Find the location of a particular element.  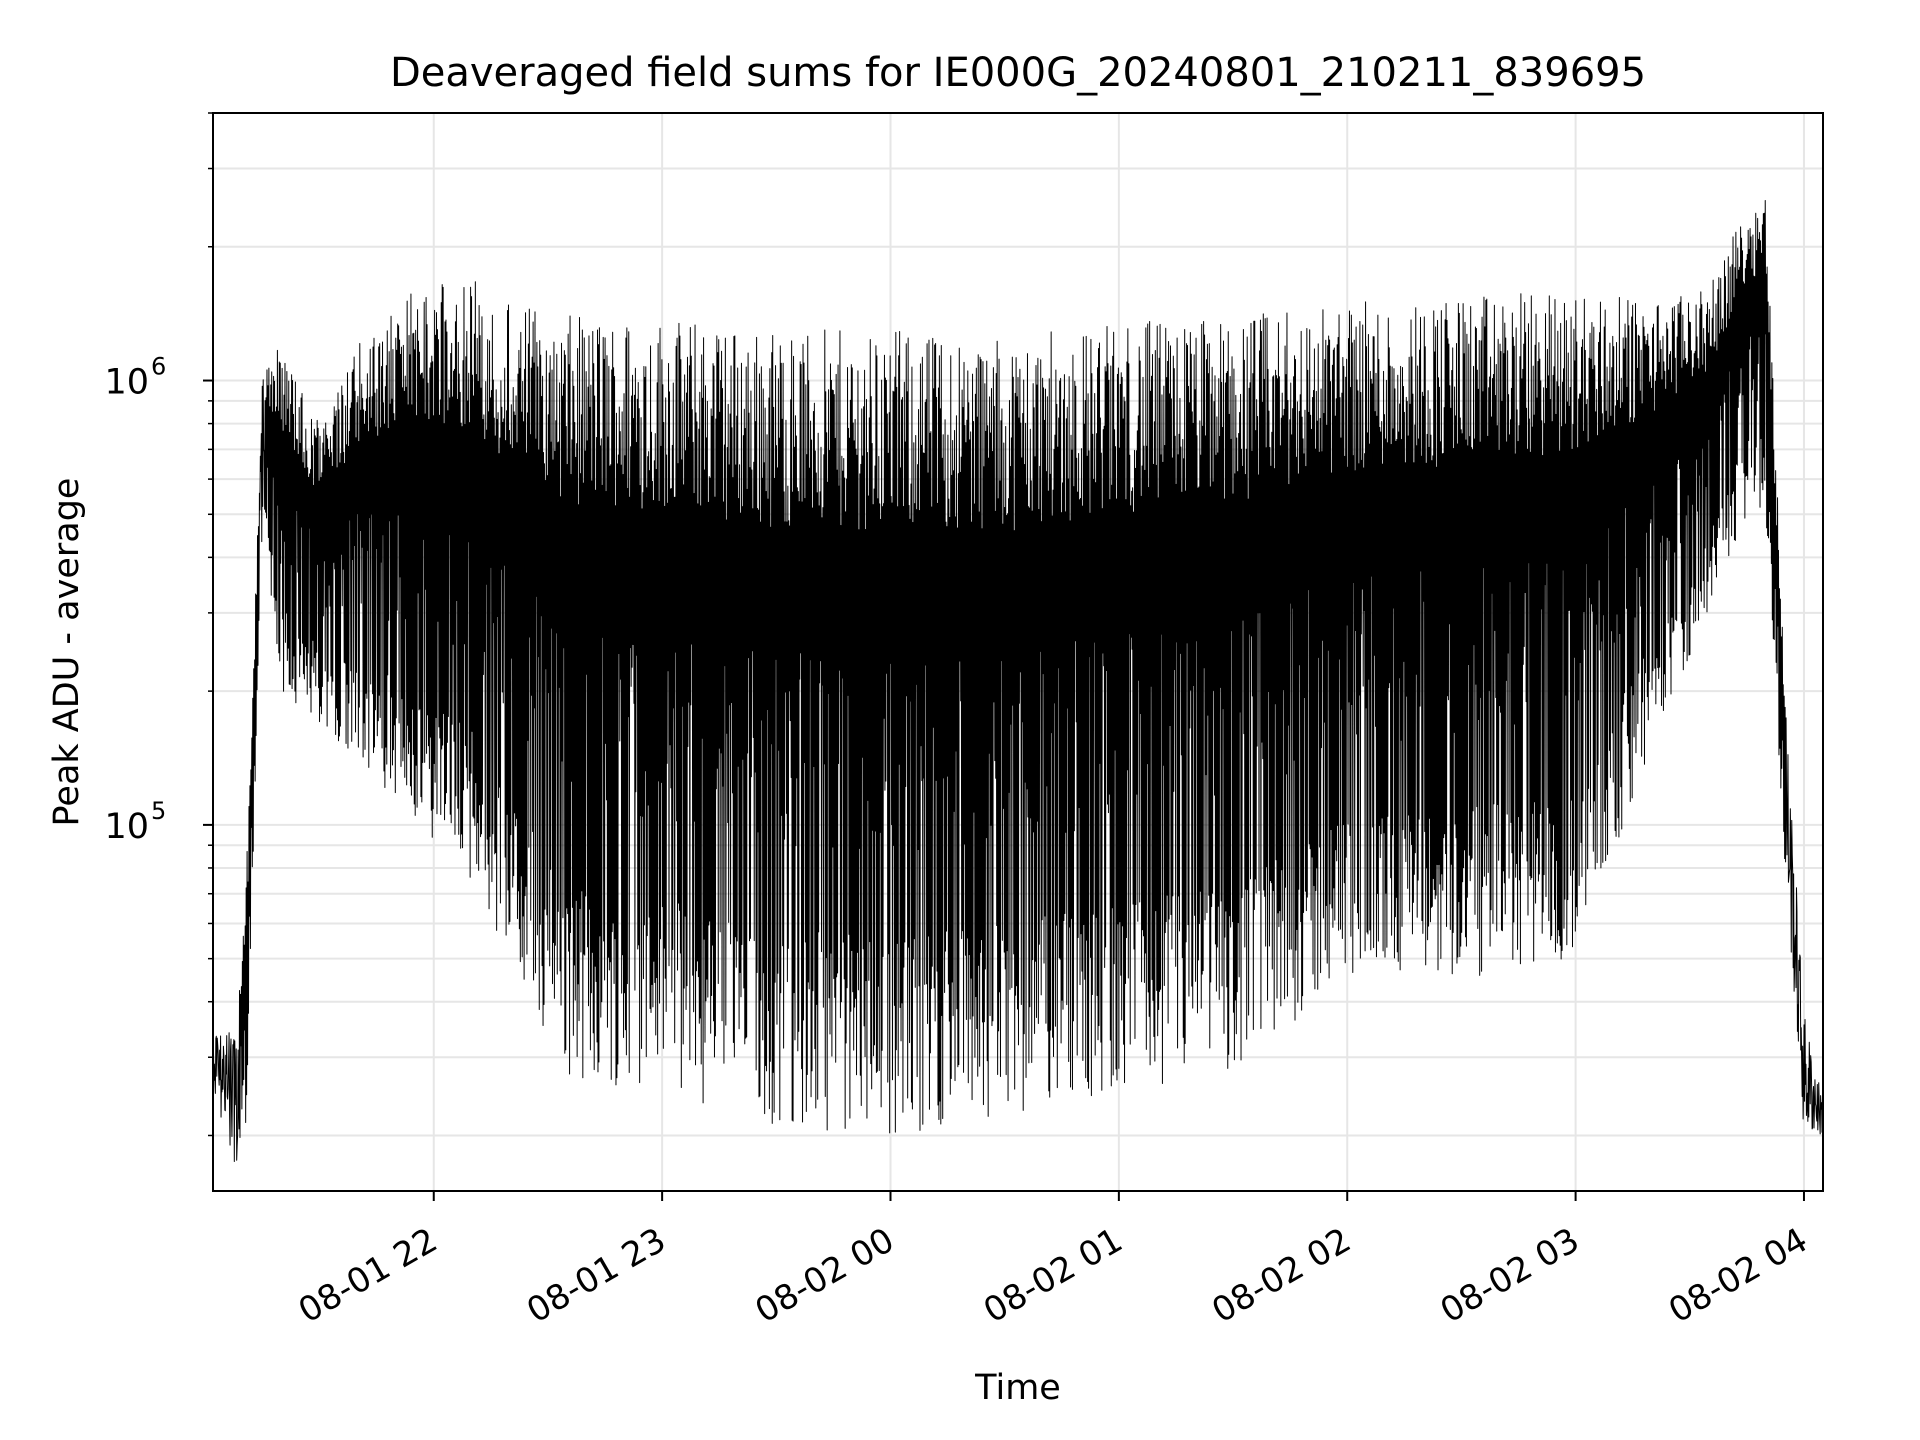

y-tick-exponent: 5 is located at coordinates (158, 811).